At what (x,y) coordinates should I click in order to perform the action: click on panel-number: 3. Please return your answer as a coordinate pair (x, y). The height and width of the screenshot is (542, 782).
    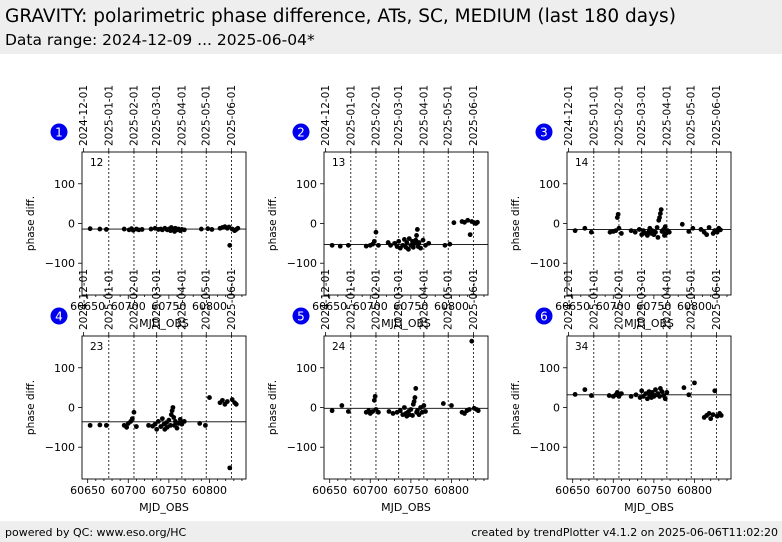
    Looking at the image, I should click on (544, 133).